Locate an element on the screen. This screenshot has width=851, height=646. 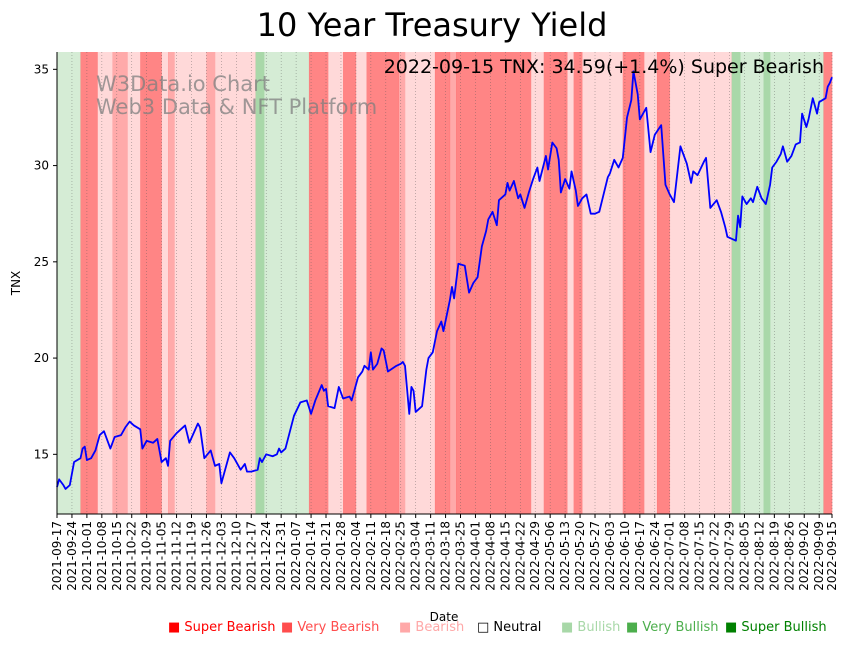
x-tick-label: 2022-05-06 is located at coordinates (550, 556).